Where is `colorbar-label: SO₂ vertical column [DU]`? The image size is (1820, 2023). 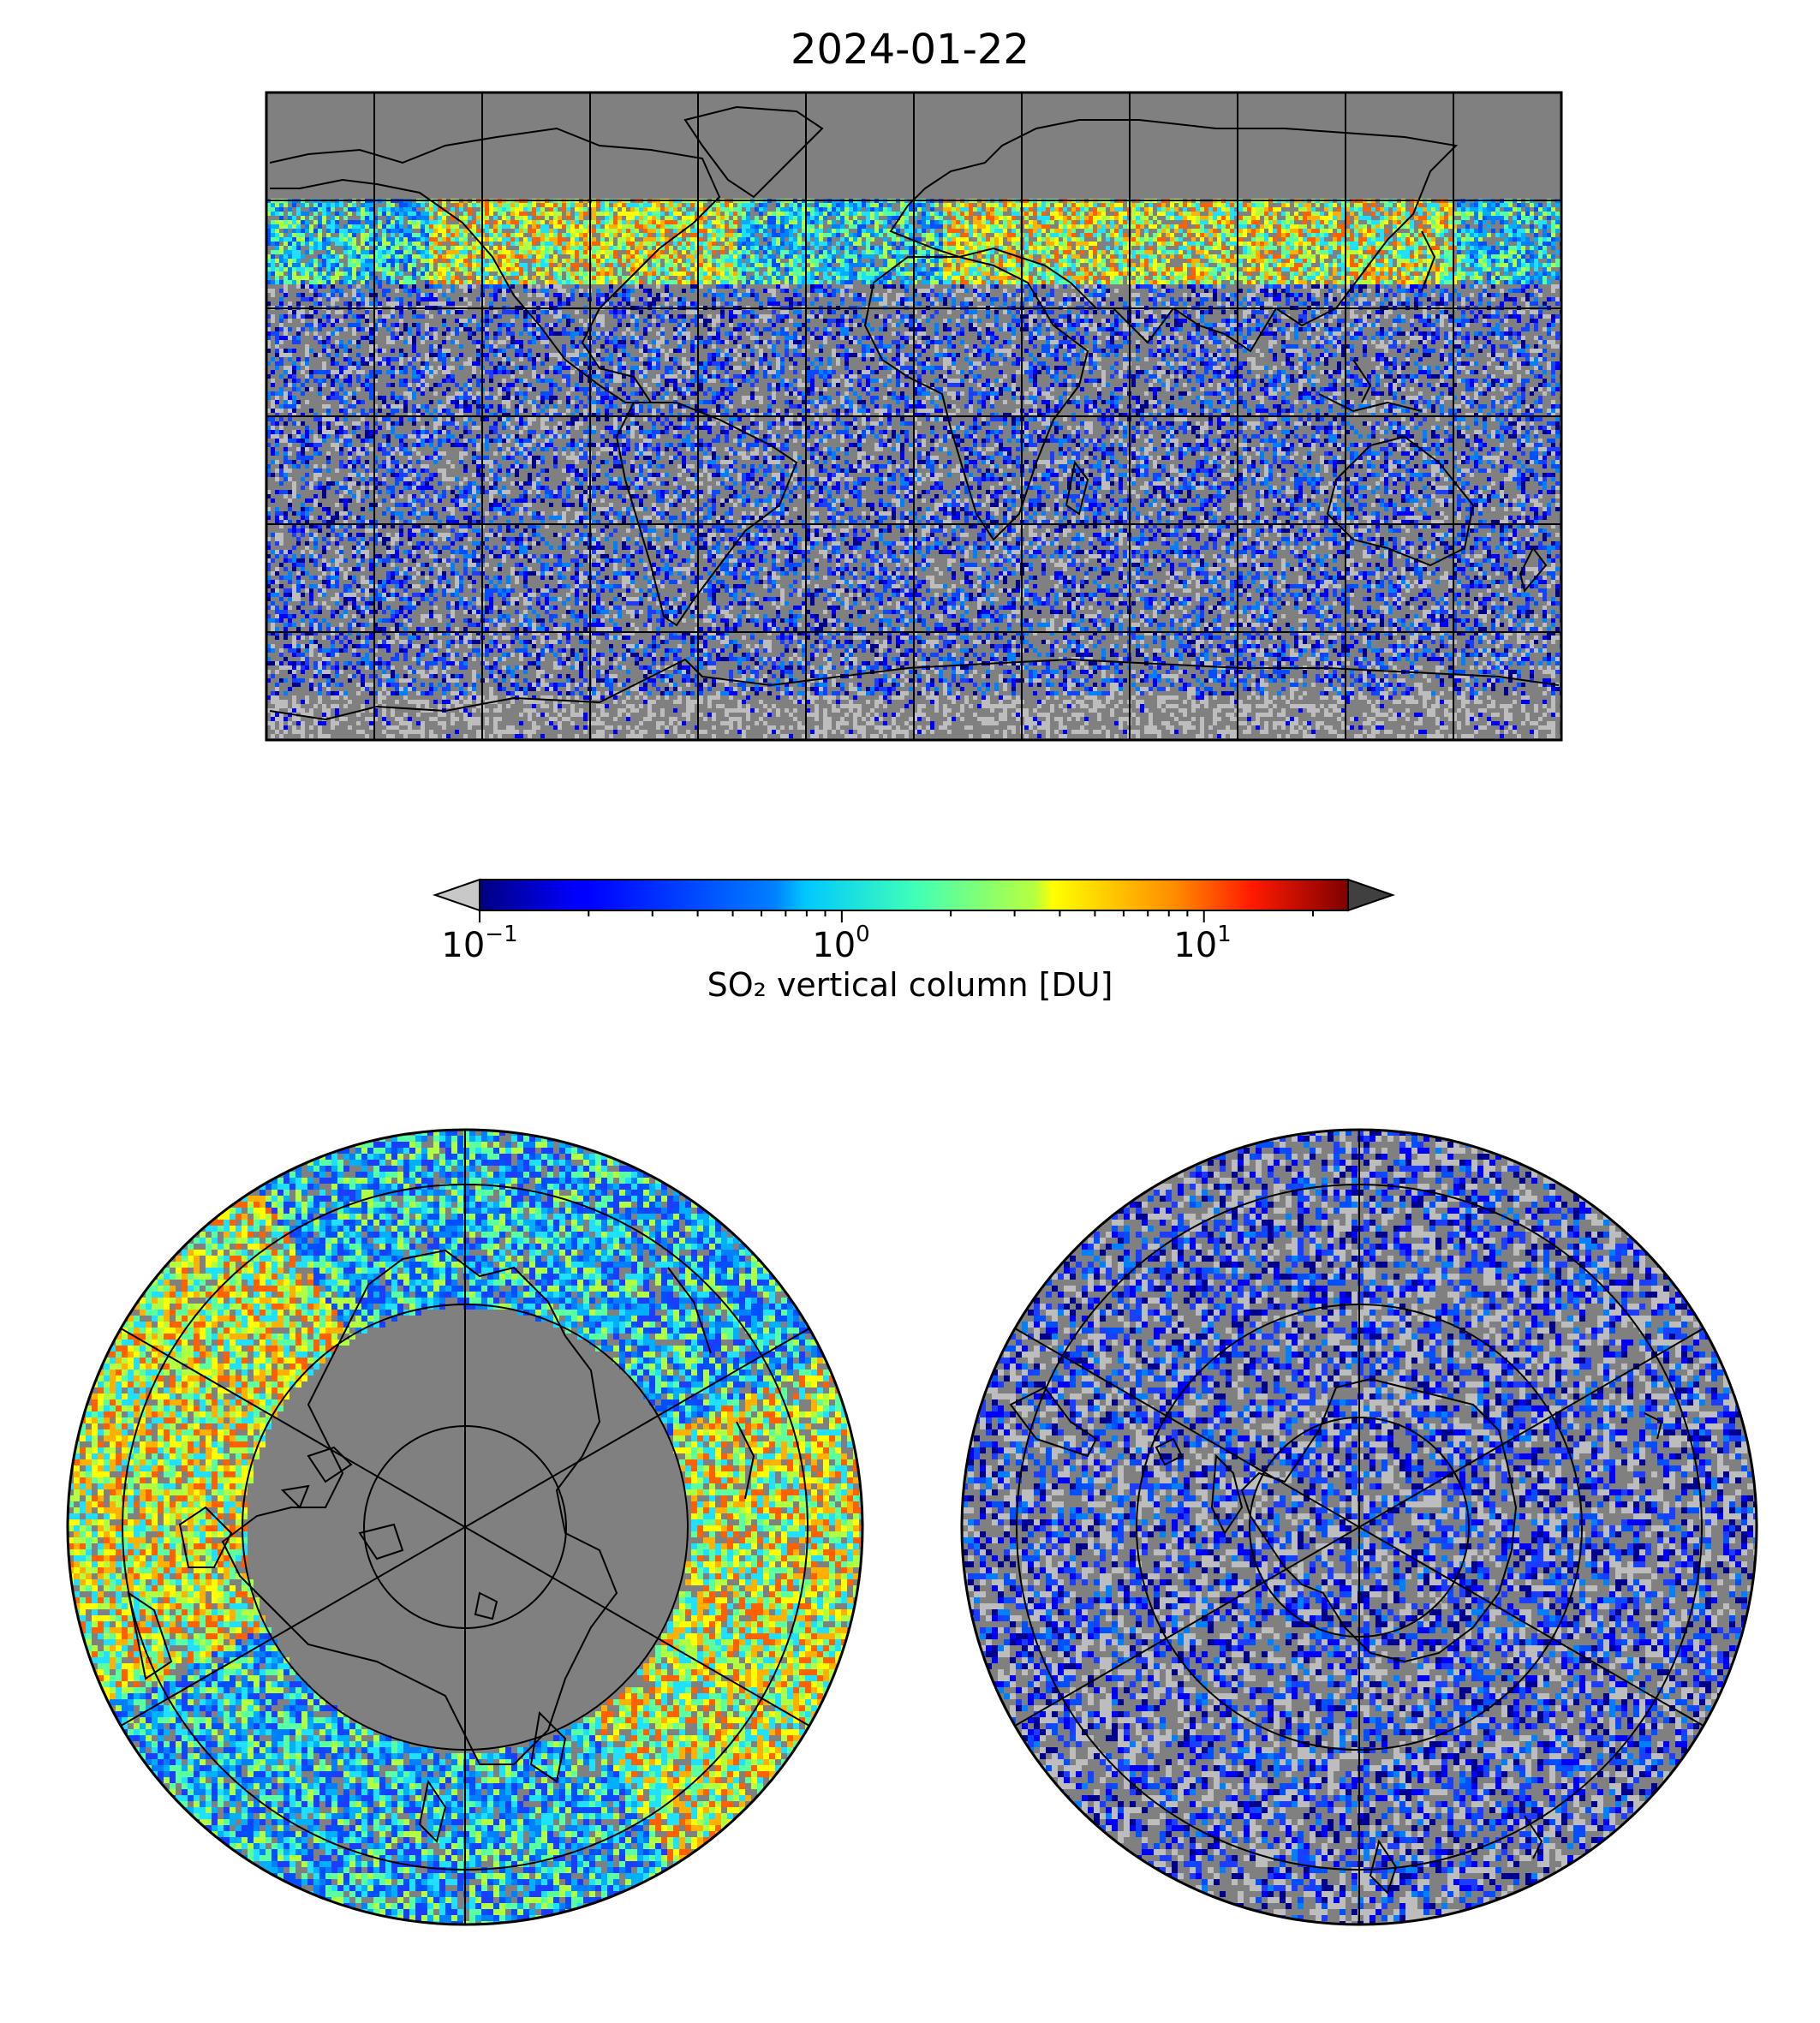
colorbar-label: SO₂ vertical column [DU] is located at coordinates (910, 985).